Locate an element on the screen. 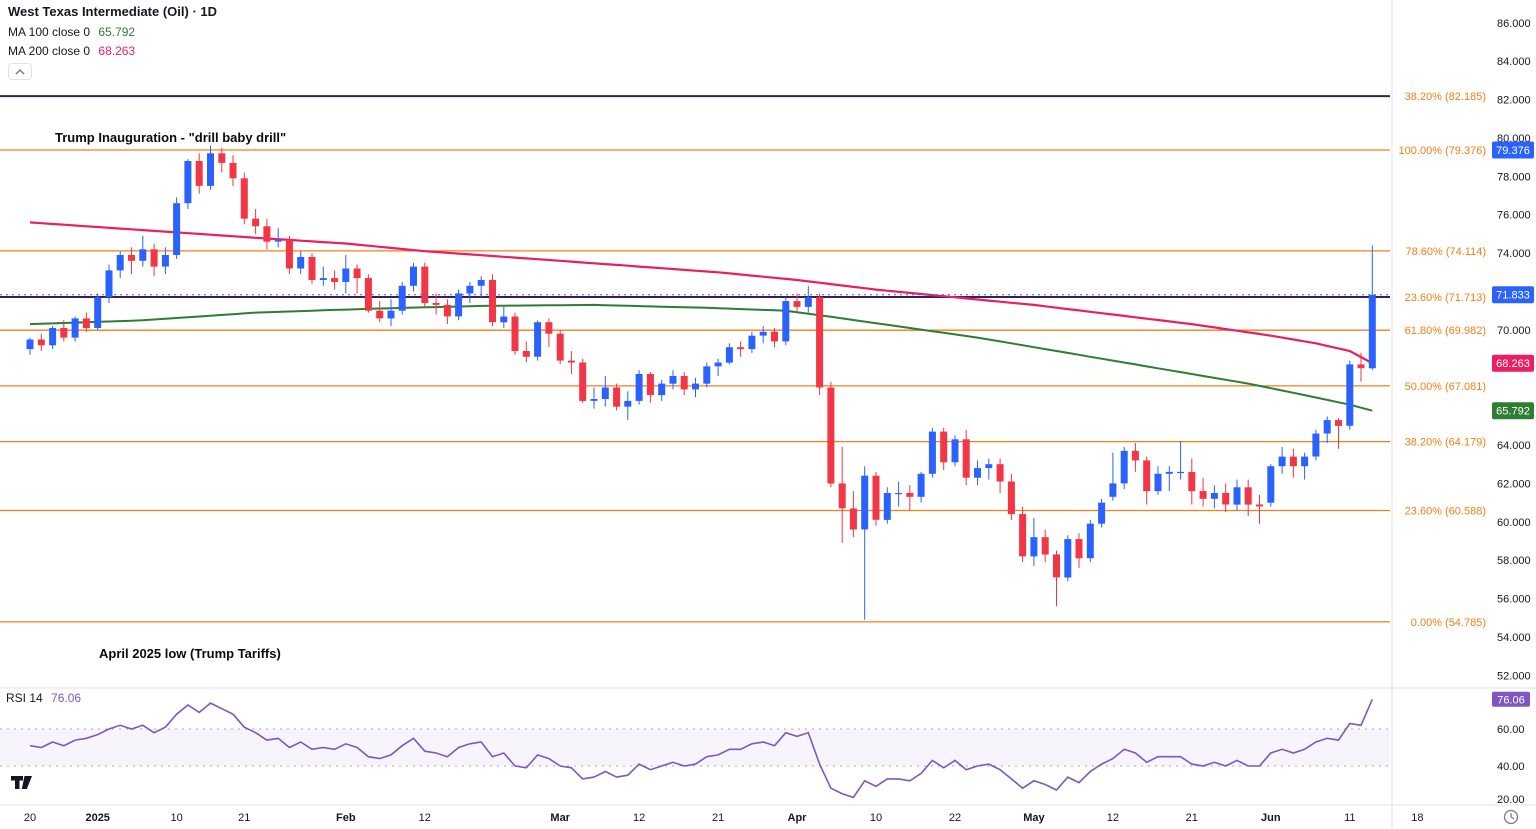 This screenshot has width=1536, height=829. rsi-legend: RSI 14 76.06 is located at coordinates (43, 698).